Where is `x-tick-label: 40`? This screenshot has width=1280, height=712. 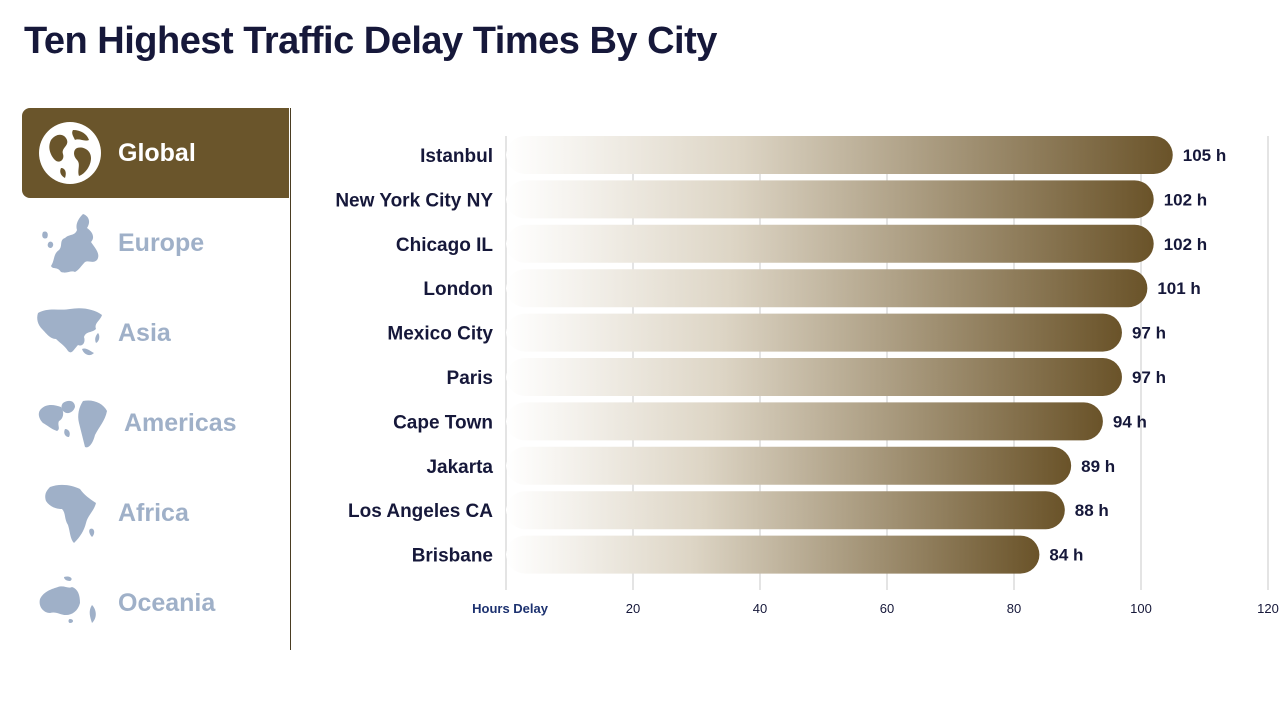 x-tick-label: 40 is located at coordinates (760, 608).